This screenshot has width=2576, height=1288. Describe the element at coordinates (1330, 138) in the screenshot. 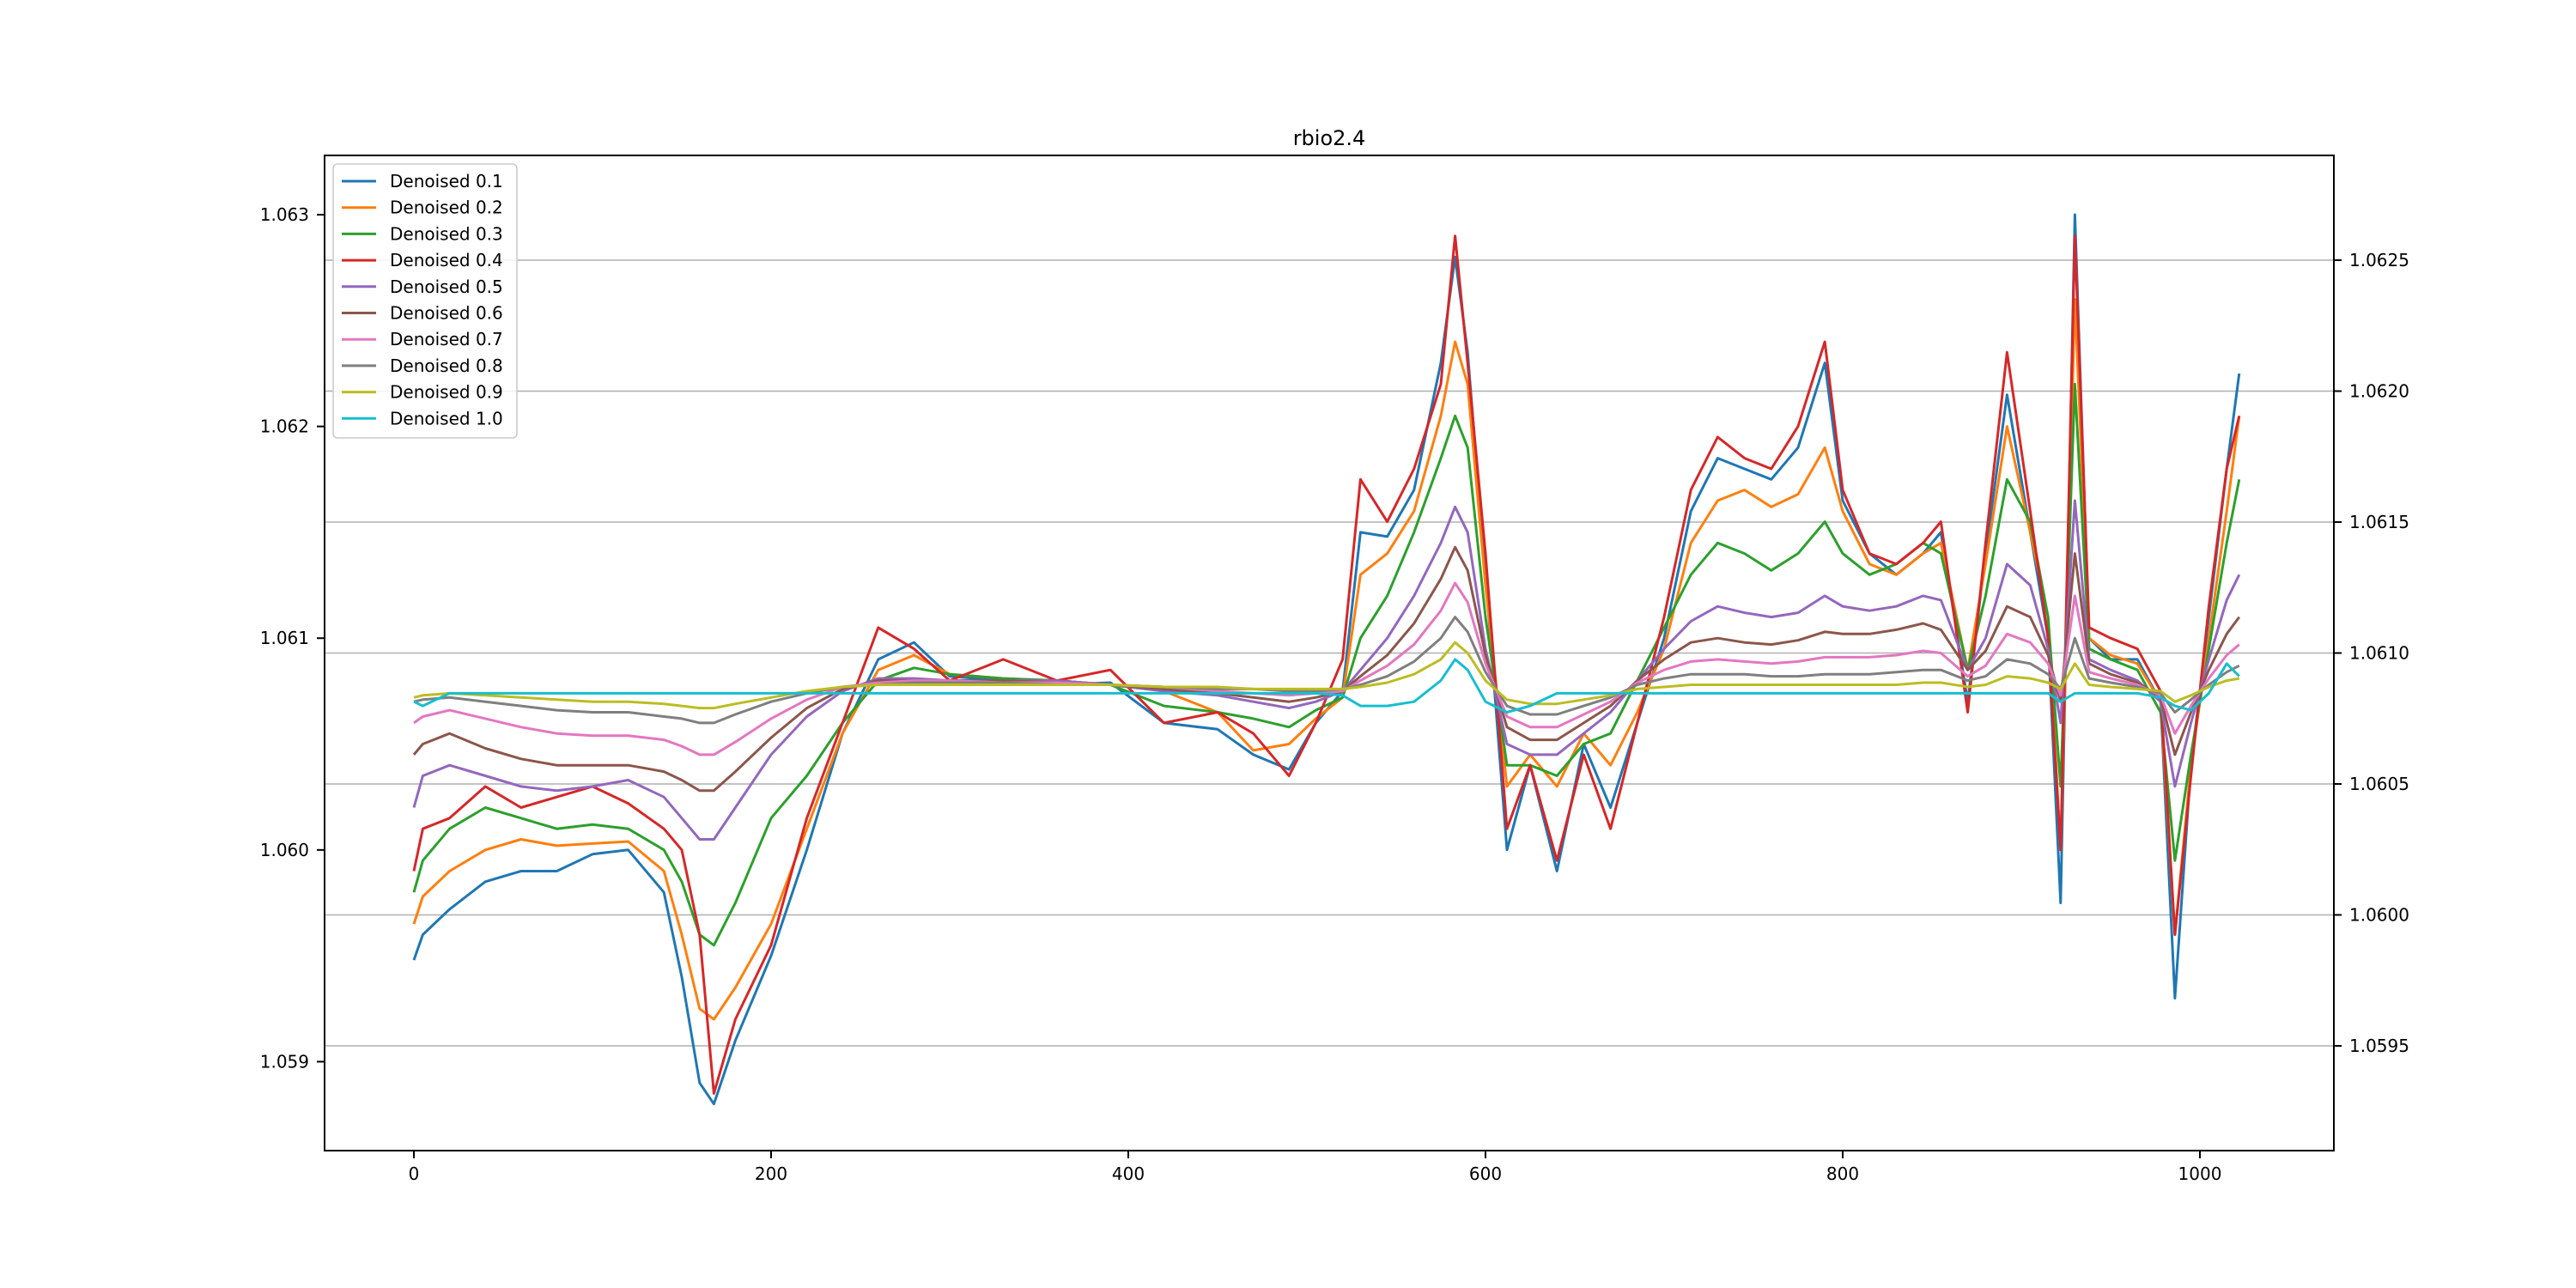

I see `chart-title: rbio2.4` at that location.